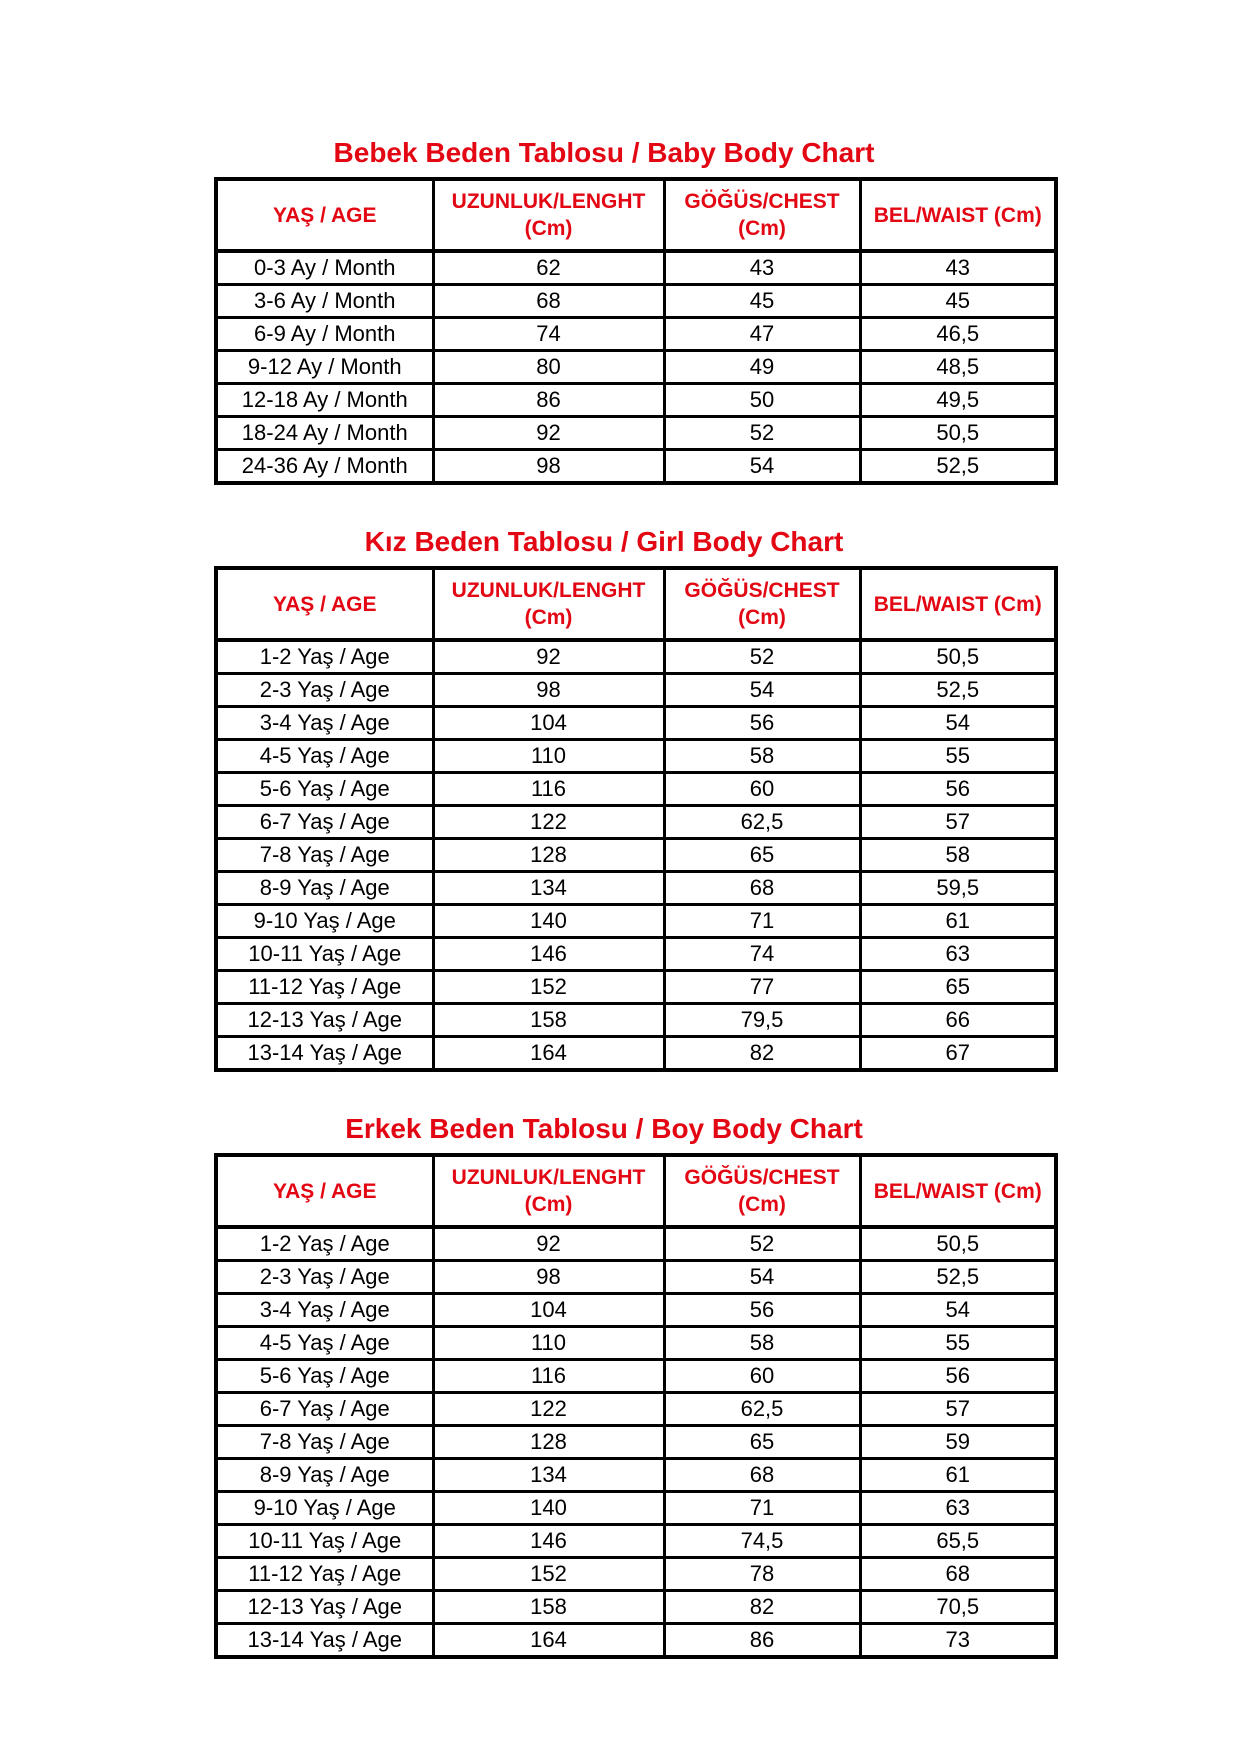 This screenshot has height=1755, width=1241. I want to click on row-label-cell: 12-18 Ay / Month, so click(324, 400).